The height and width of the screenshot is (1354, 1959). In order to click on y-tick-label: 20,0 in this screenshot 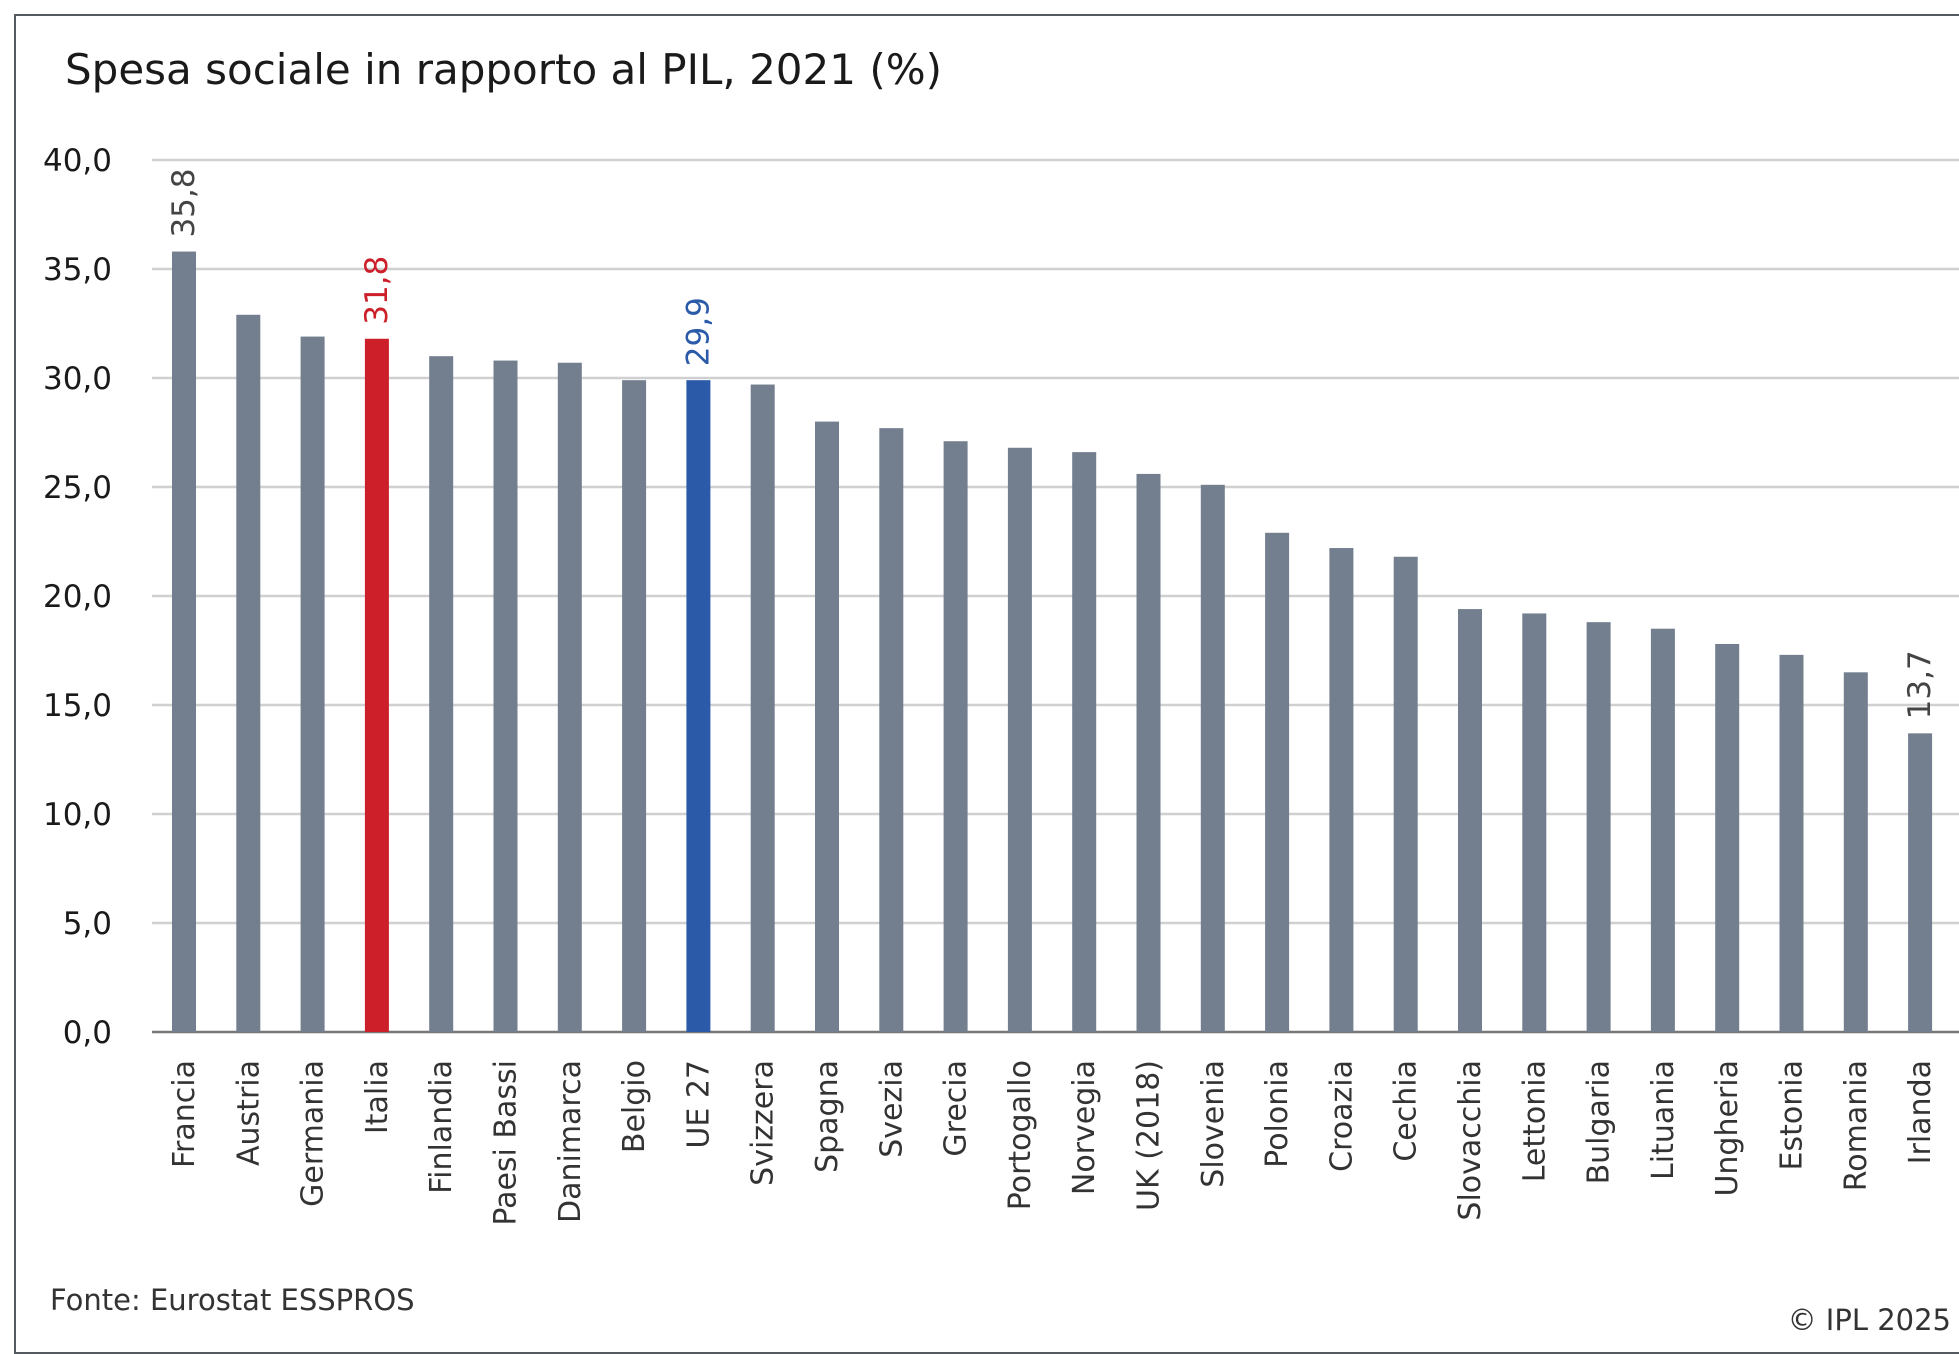, I will do `click(77, 597)`.